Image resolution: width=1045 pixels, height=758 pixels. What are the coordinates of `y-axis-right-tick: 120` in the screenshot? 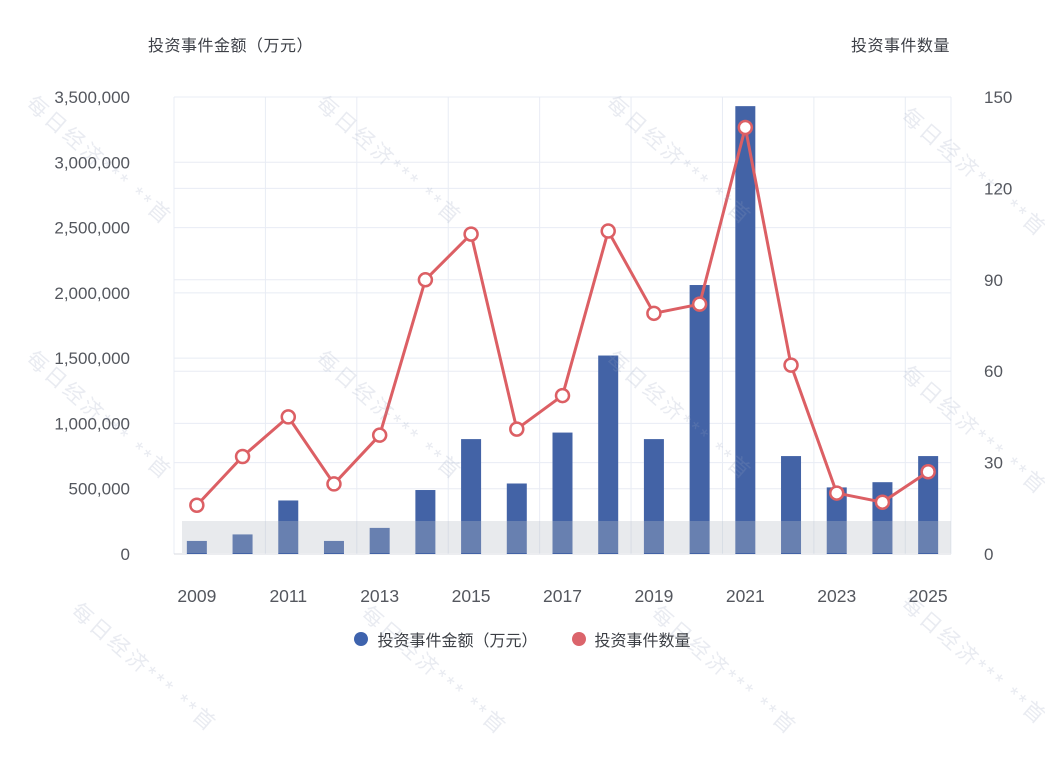 It's located at (998, 188).